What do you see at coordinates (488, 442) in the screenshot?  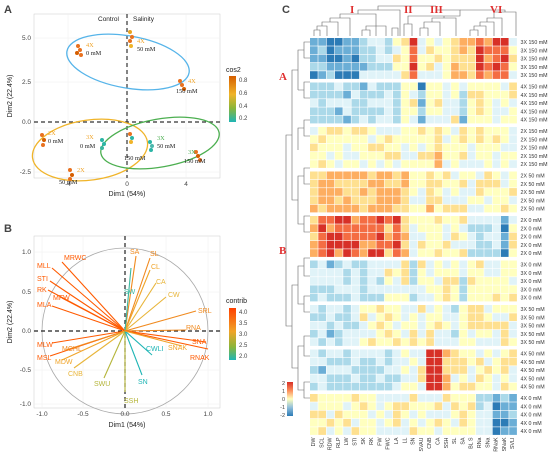 I see `col-label: SNa` at bounding box center [488, 442].